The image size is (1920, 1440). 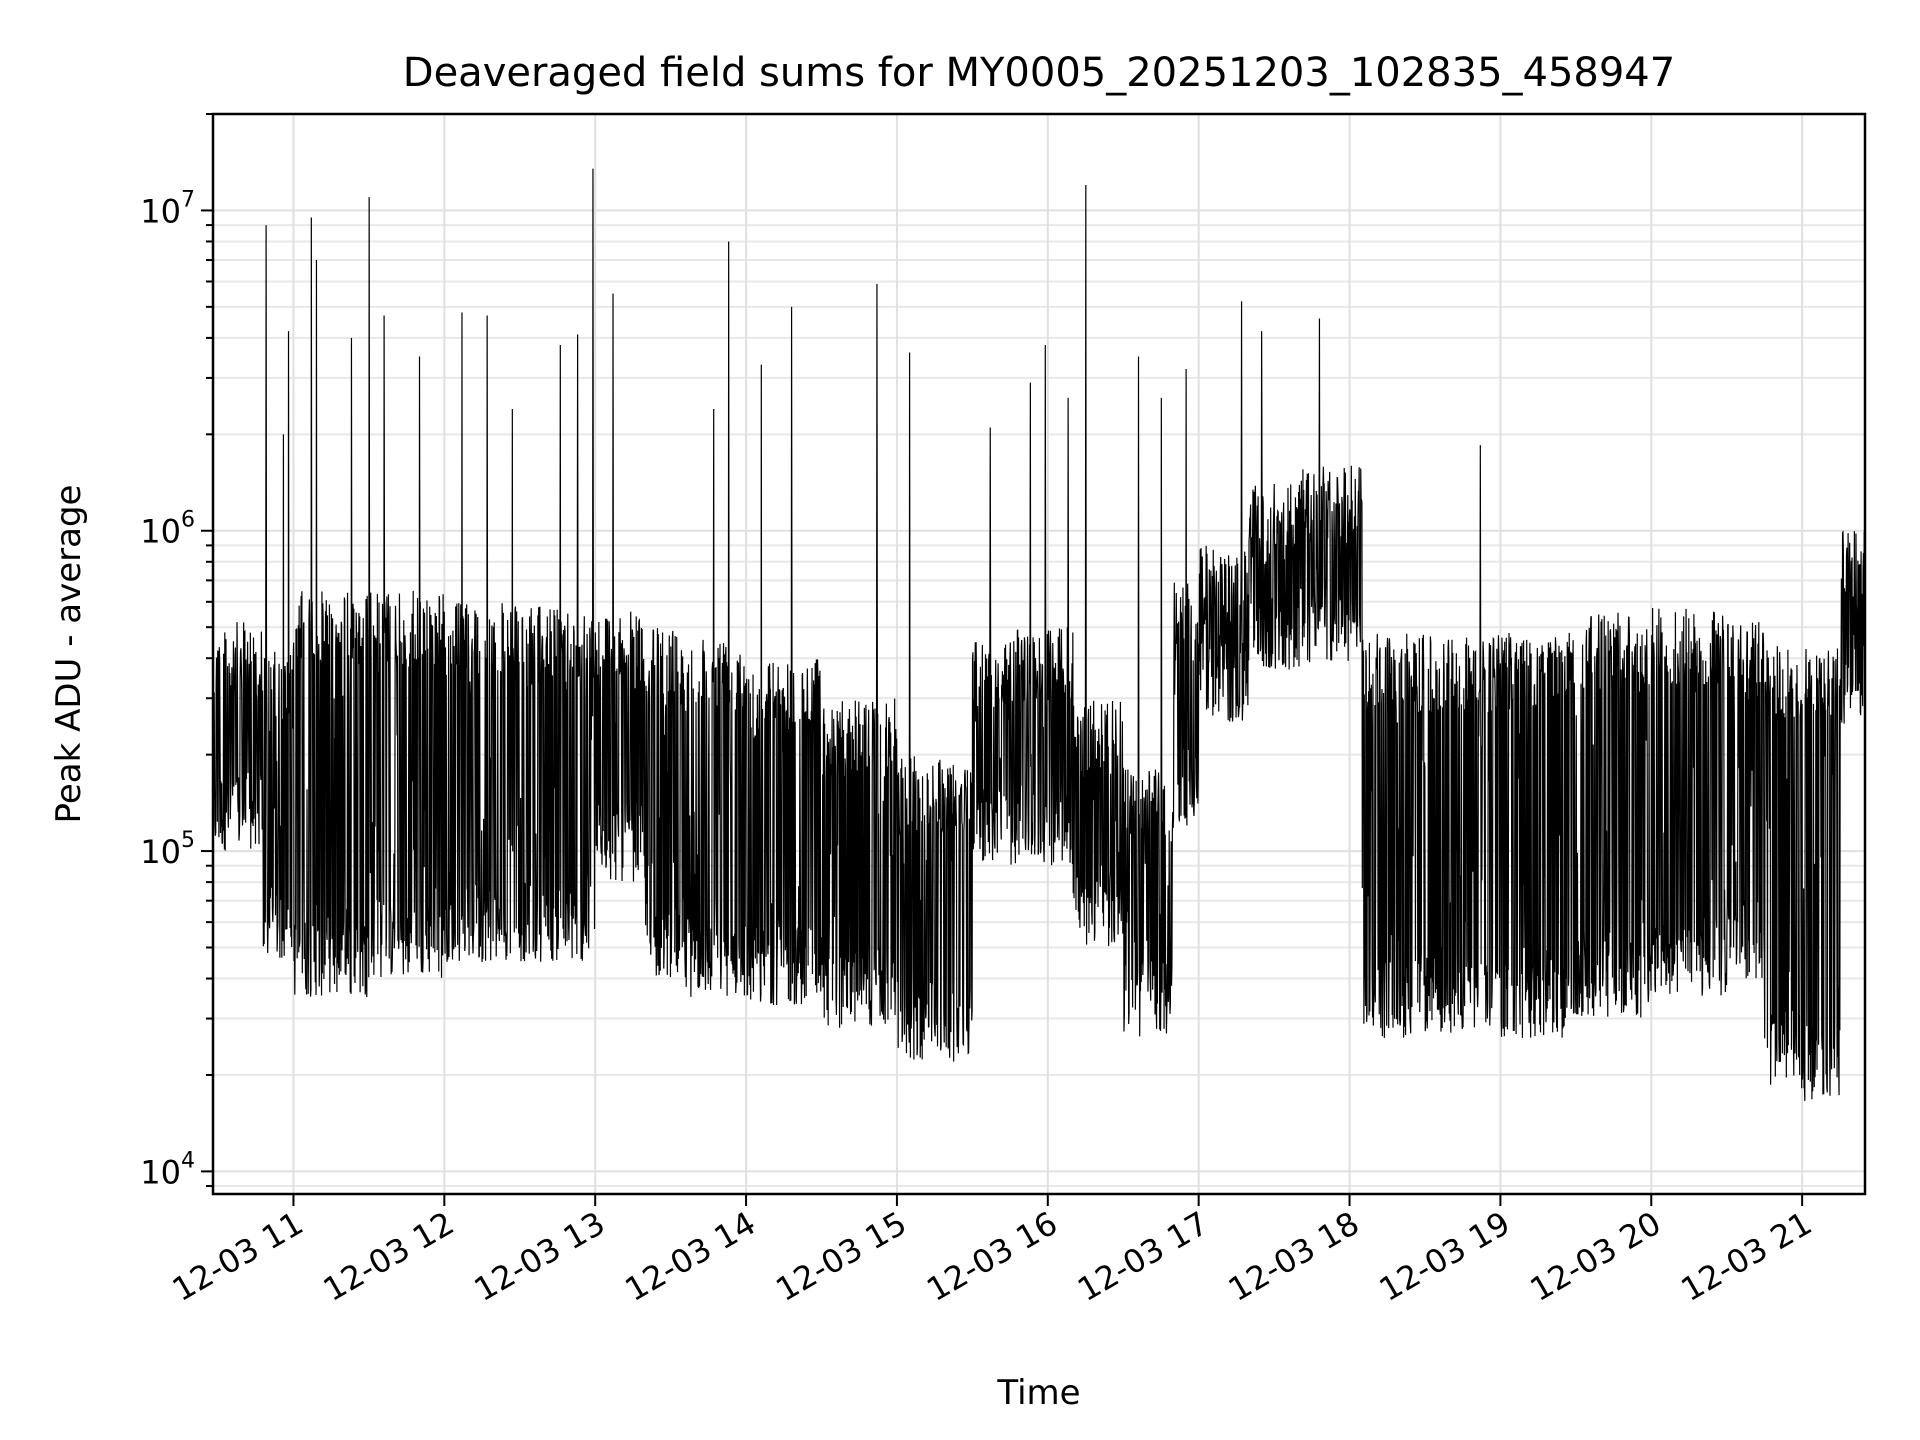 I want to click on x-axis-label: Time, so click(x=1038, y=1393).